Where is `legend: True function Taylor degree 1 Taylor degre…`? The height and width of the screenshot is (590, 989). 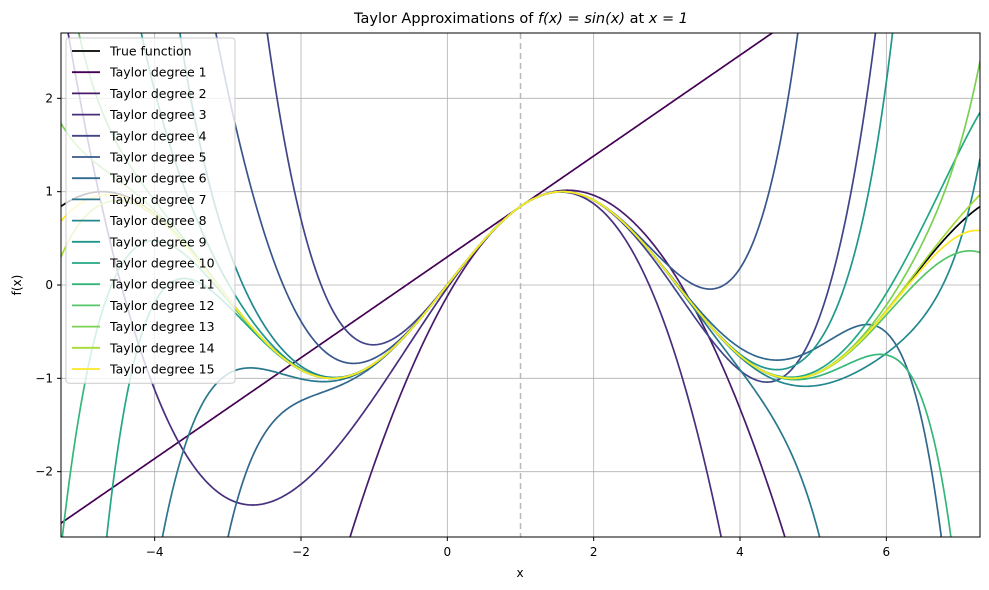
legend: True function Taylor degree 1 Taylor degre… is located at coordinates (150, 210).